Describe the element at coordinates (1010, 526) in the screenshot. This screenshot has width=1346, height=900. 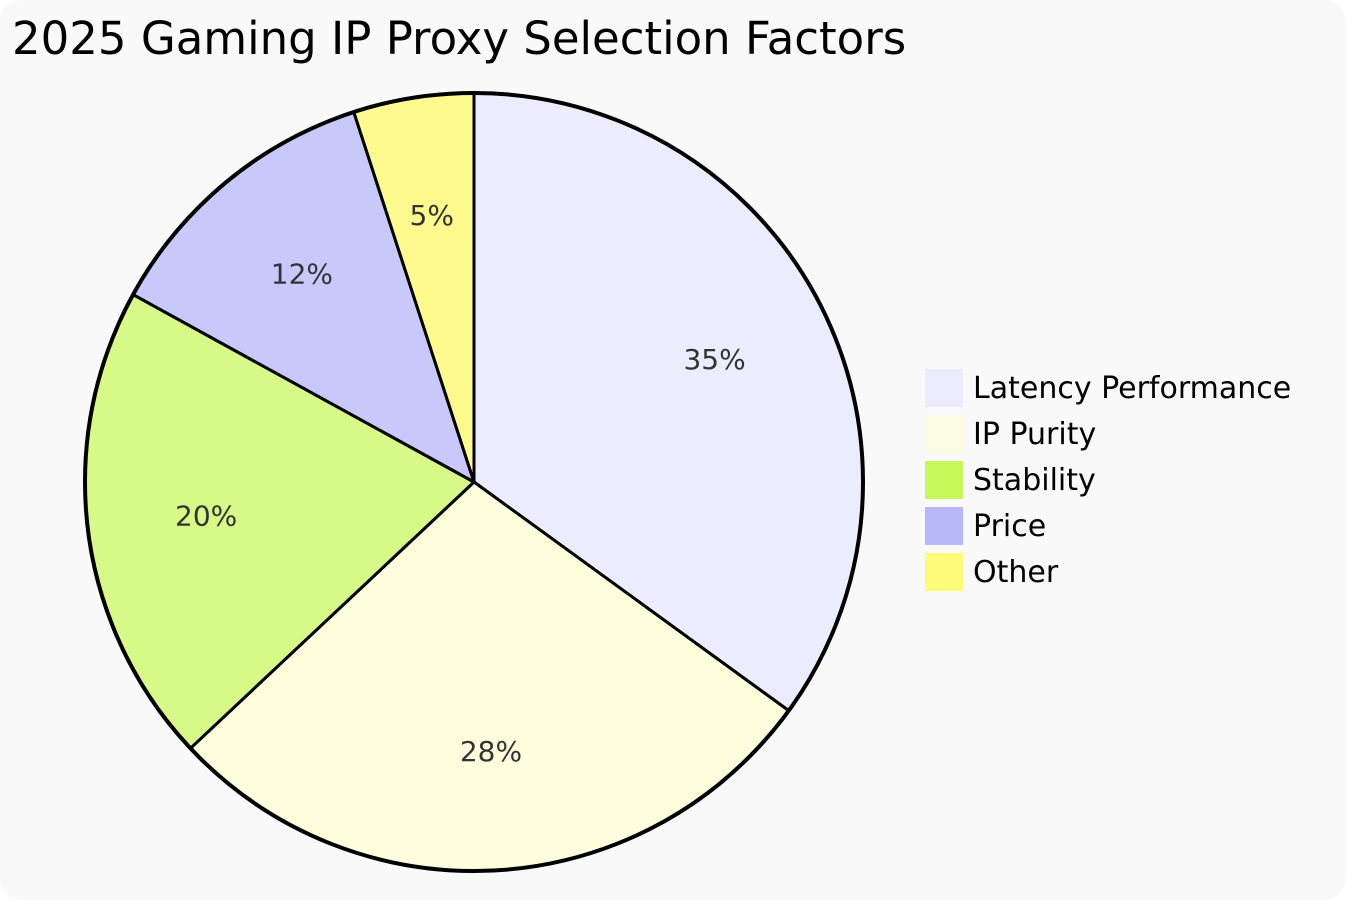
I see `legend-label: Price` at that location.